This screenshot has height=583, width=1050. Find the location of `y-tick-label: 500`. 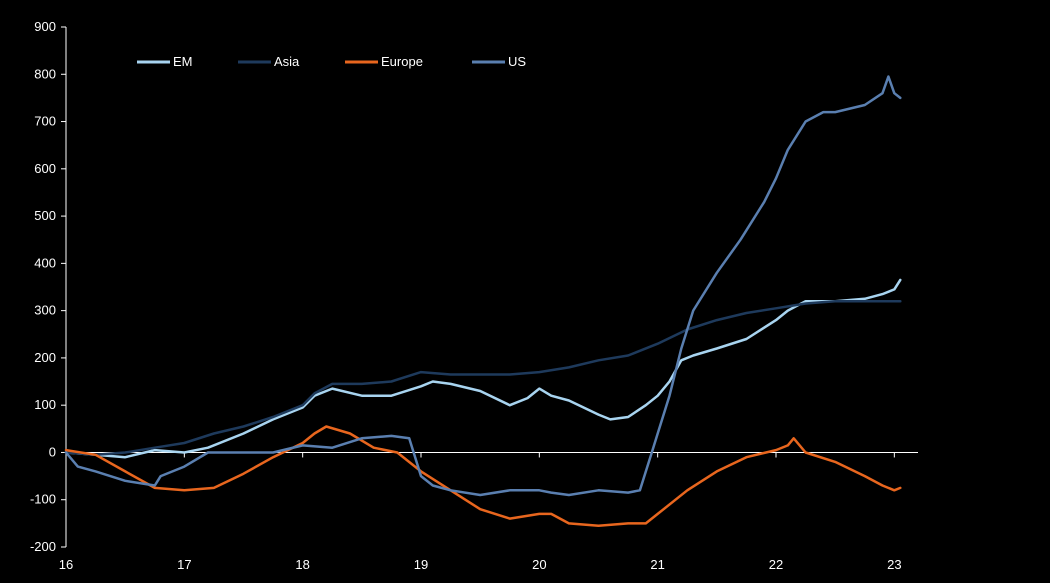

y-tick-label: 500 is located at coordinates (45, 215).